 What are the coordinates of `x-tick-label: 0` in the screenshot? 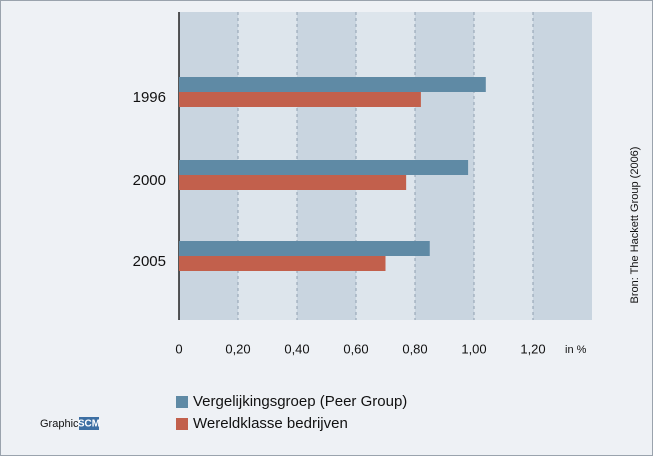 It's located at (178, 348).